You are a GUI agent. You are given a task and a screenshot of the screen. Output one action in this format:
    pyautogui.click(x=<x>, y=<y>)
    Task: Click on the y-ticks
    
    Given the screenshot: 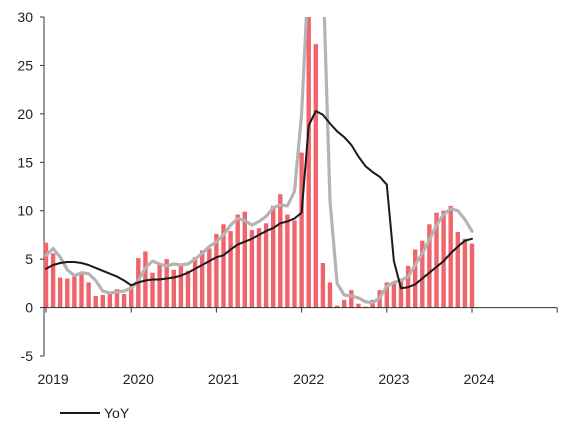 What is the action you would take?
    pyautogui.click(x=42, y=186)
    